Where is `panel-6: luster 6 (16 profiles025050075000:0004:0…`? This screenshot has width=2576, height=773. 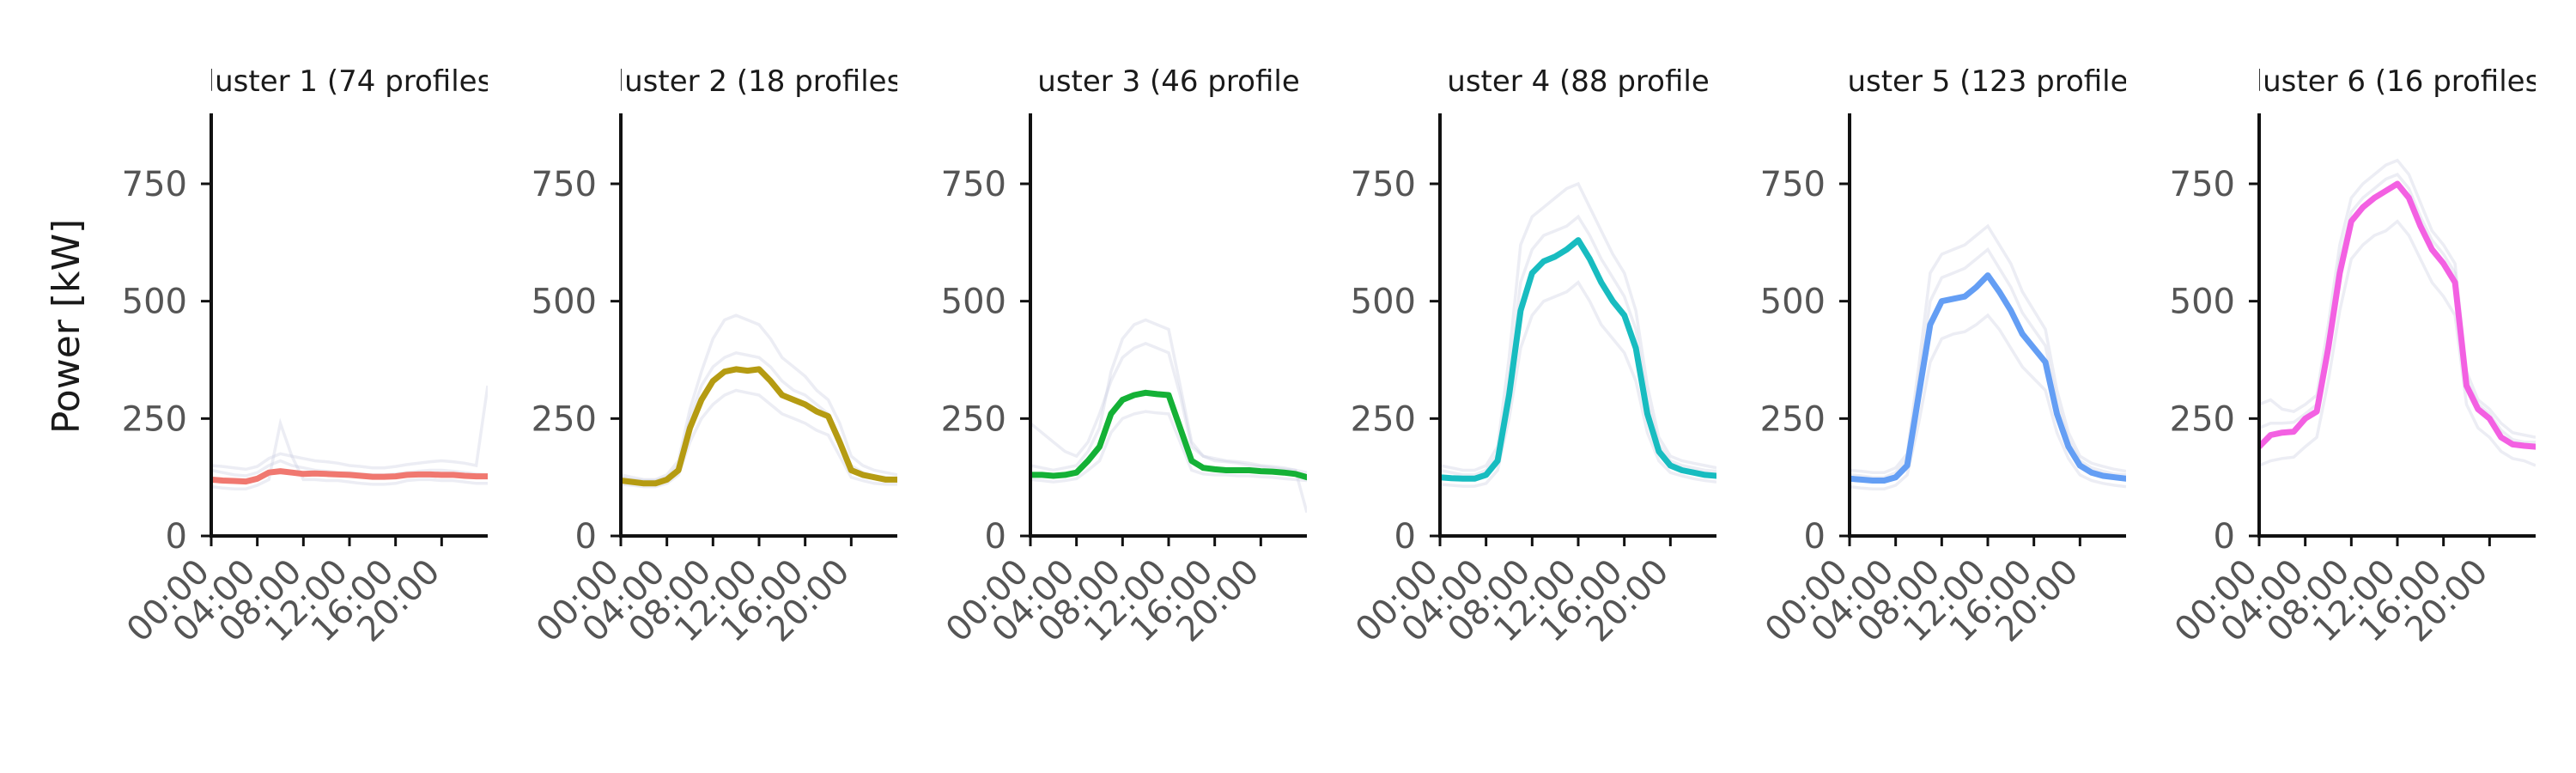 panel-6: luster 6 (16 profiles025050075000:0004:0… is located at coordinates (2354, 357).